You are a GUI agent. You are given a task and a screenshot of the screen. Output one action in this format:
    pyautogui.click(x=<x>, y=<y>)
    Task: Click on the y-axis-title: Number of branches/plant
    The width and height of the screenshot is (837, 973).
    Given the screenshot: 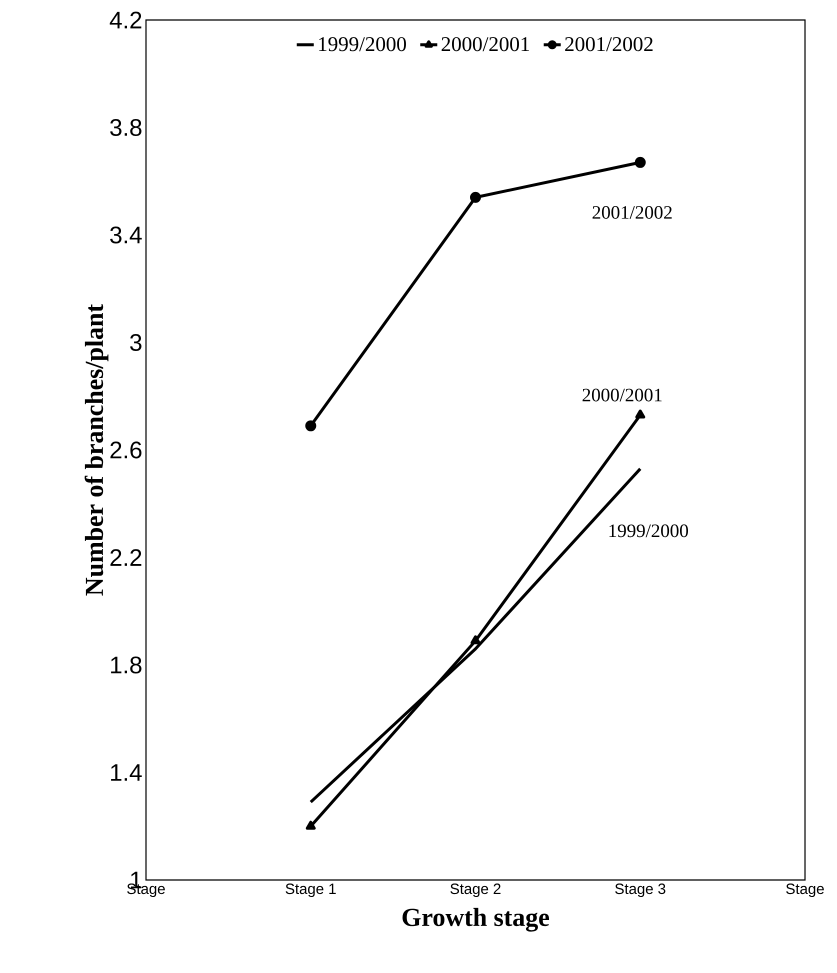 What is the action you would take?
    pyautogui.click(x=96, y=450)
    